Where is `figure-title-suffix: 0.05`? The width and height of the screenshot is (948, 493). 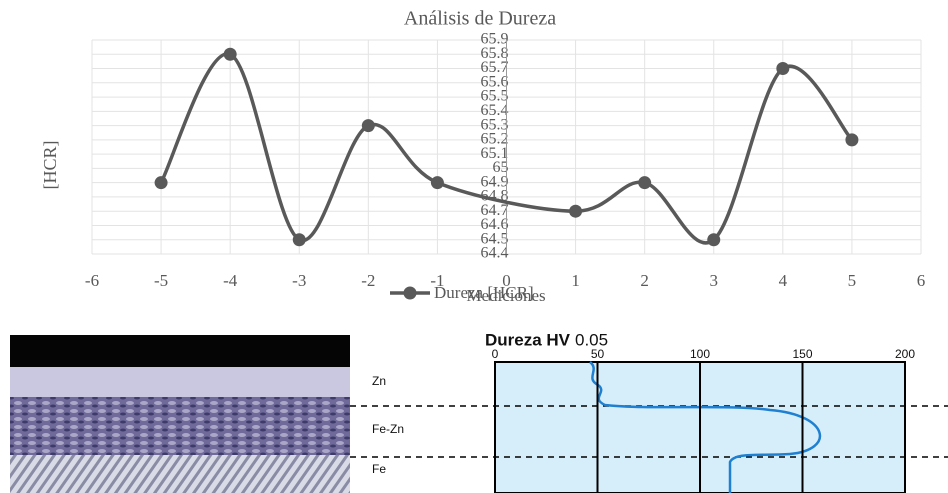 figure-title-suffix: 0.05 is located at coordinates (591, 339).